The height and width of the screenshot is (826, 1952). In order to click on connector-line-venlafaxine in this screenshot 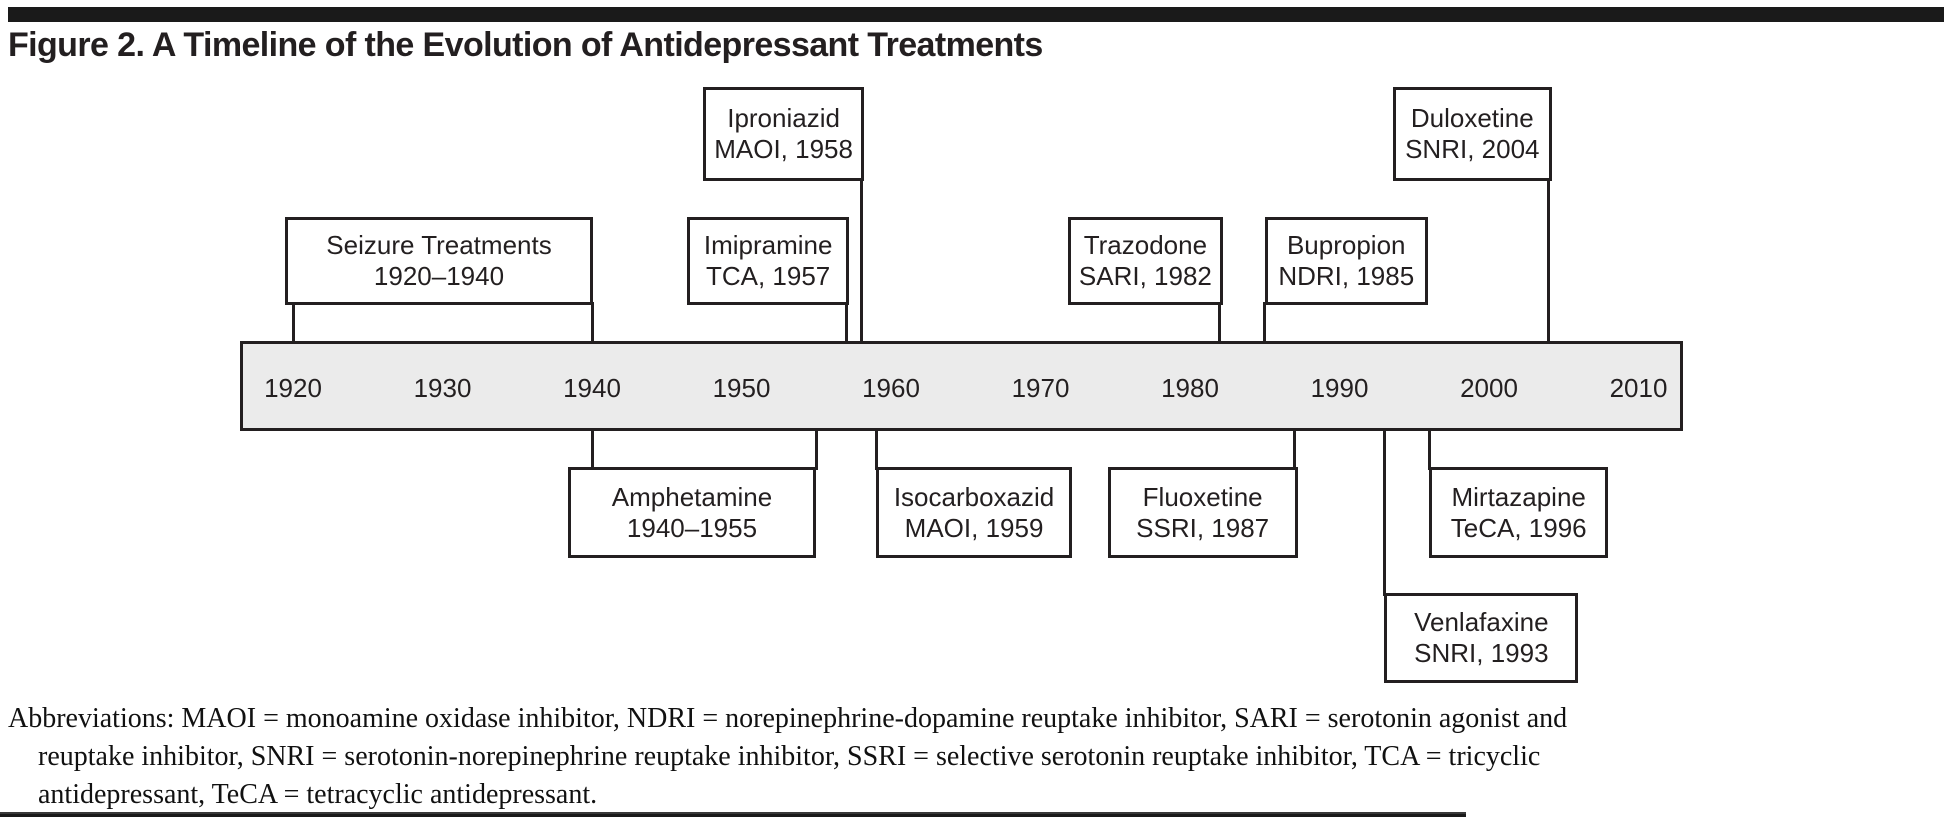, I will do `click(1384, 512)`.